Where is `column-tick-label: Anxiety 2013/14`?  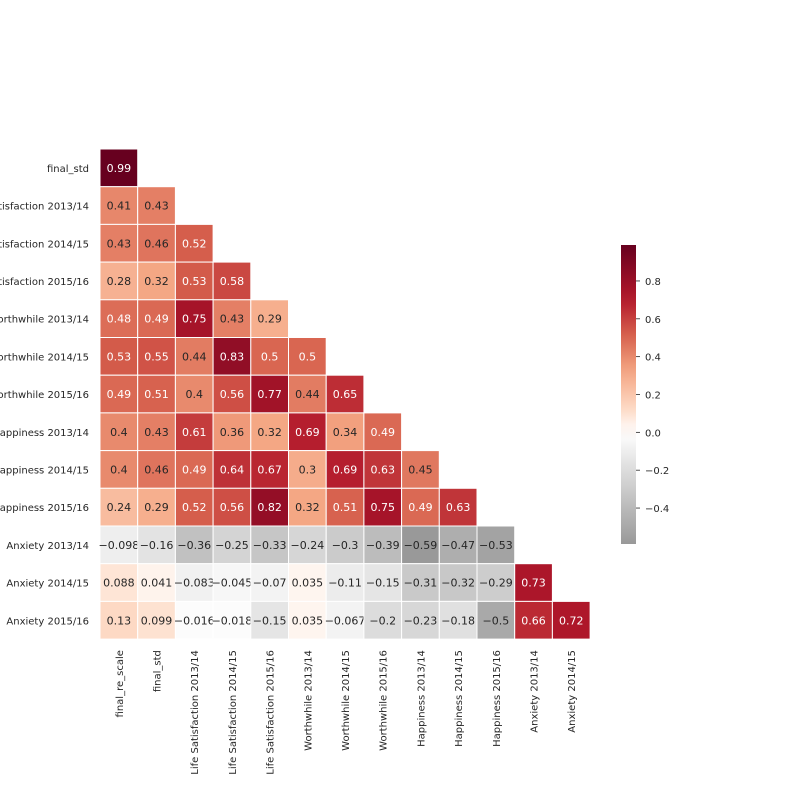
column-tick-label: Anxiety 2013/14 is located at coordinates (535, 691).